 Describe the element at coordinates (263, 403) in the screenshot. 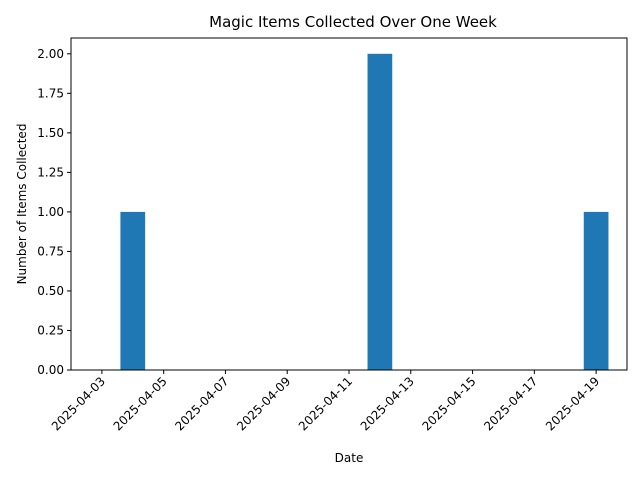

I see `x-tick-label: 2025-04-09` at that location.